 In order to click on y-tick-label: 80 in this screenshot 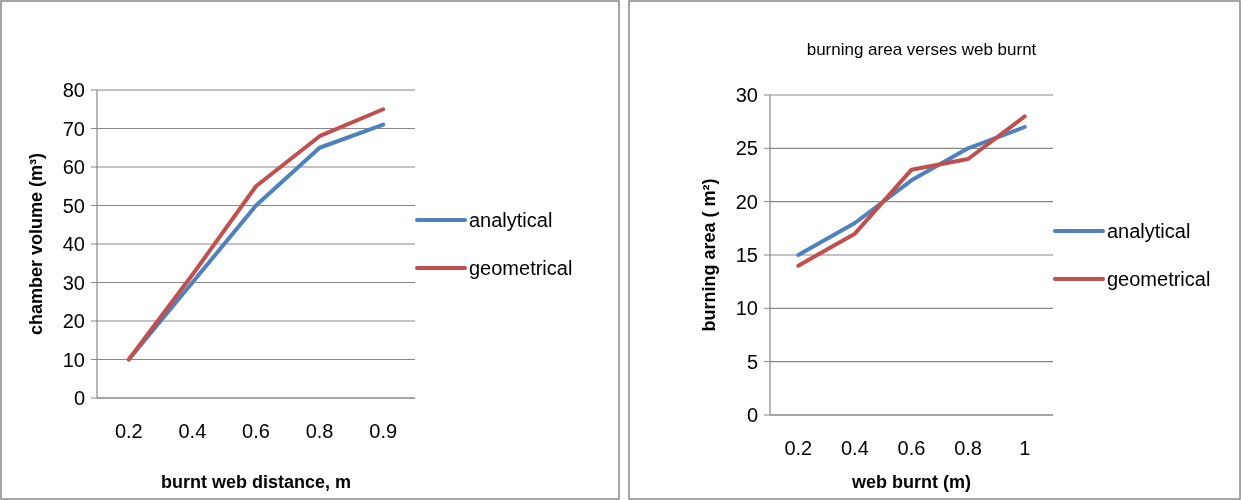, I will do `click(73, 90)`.